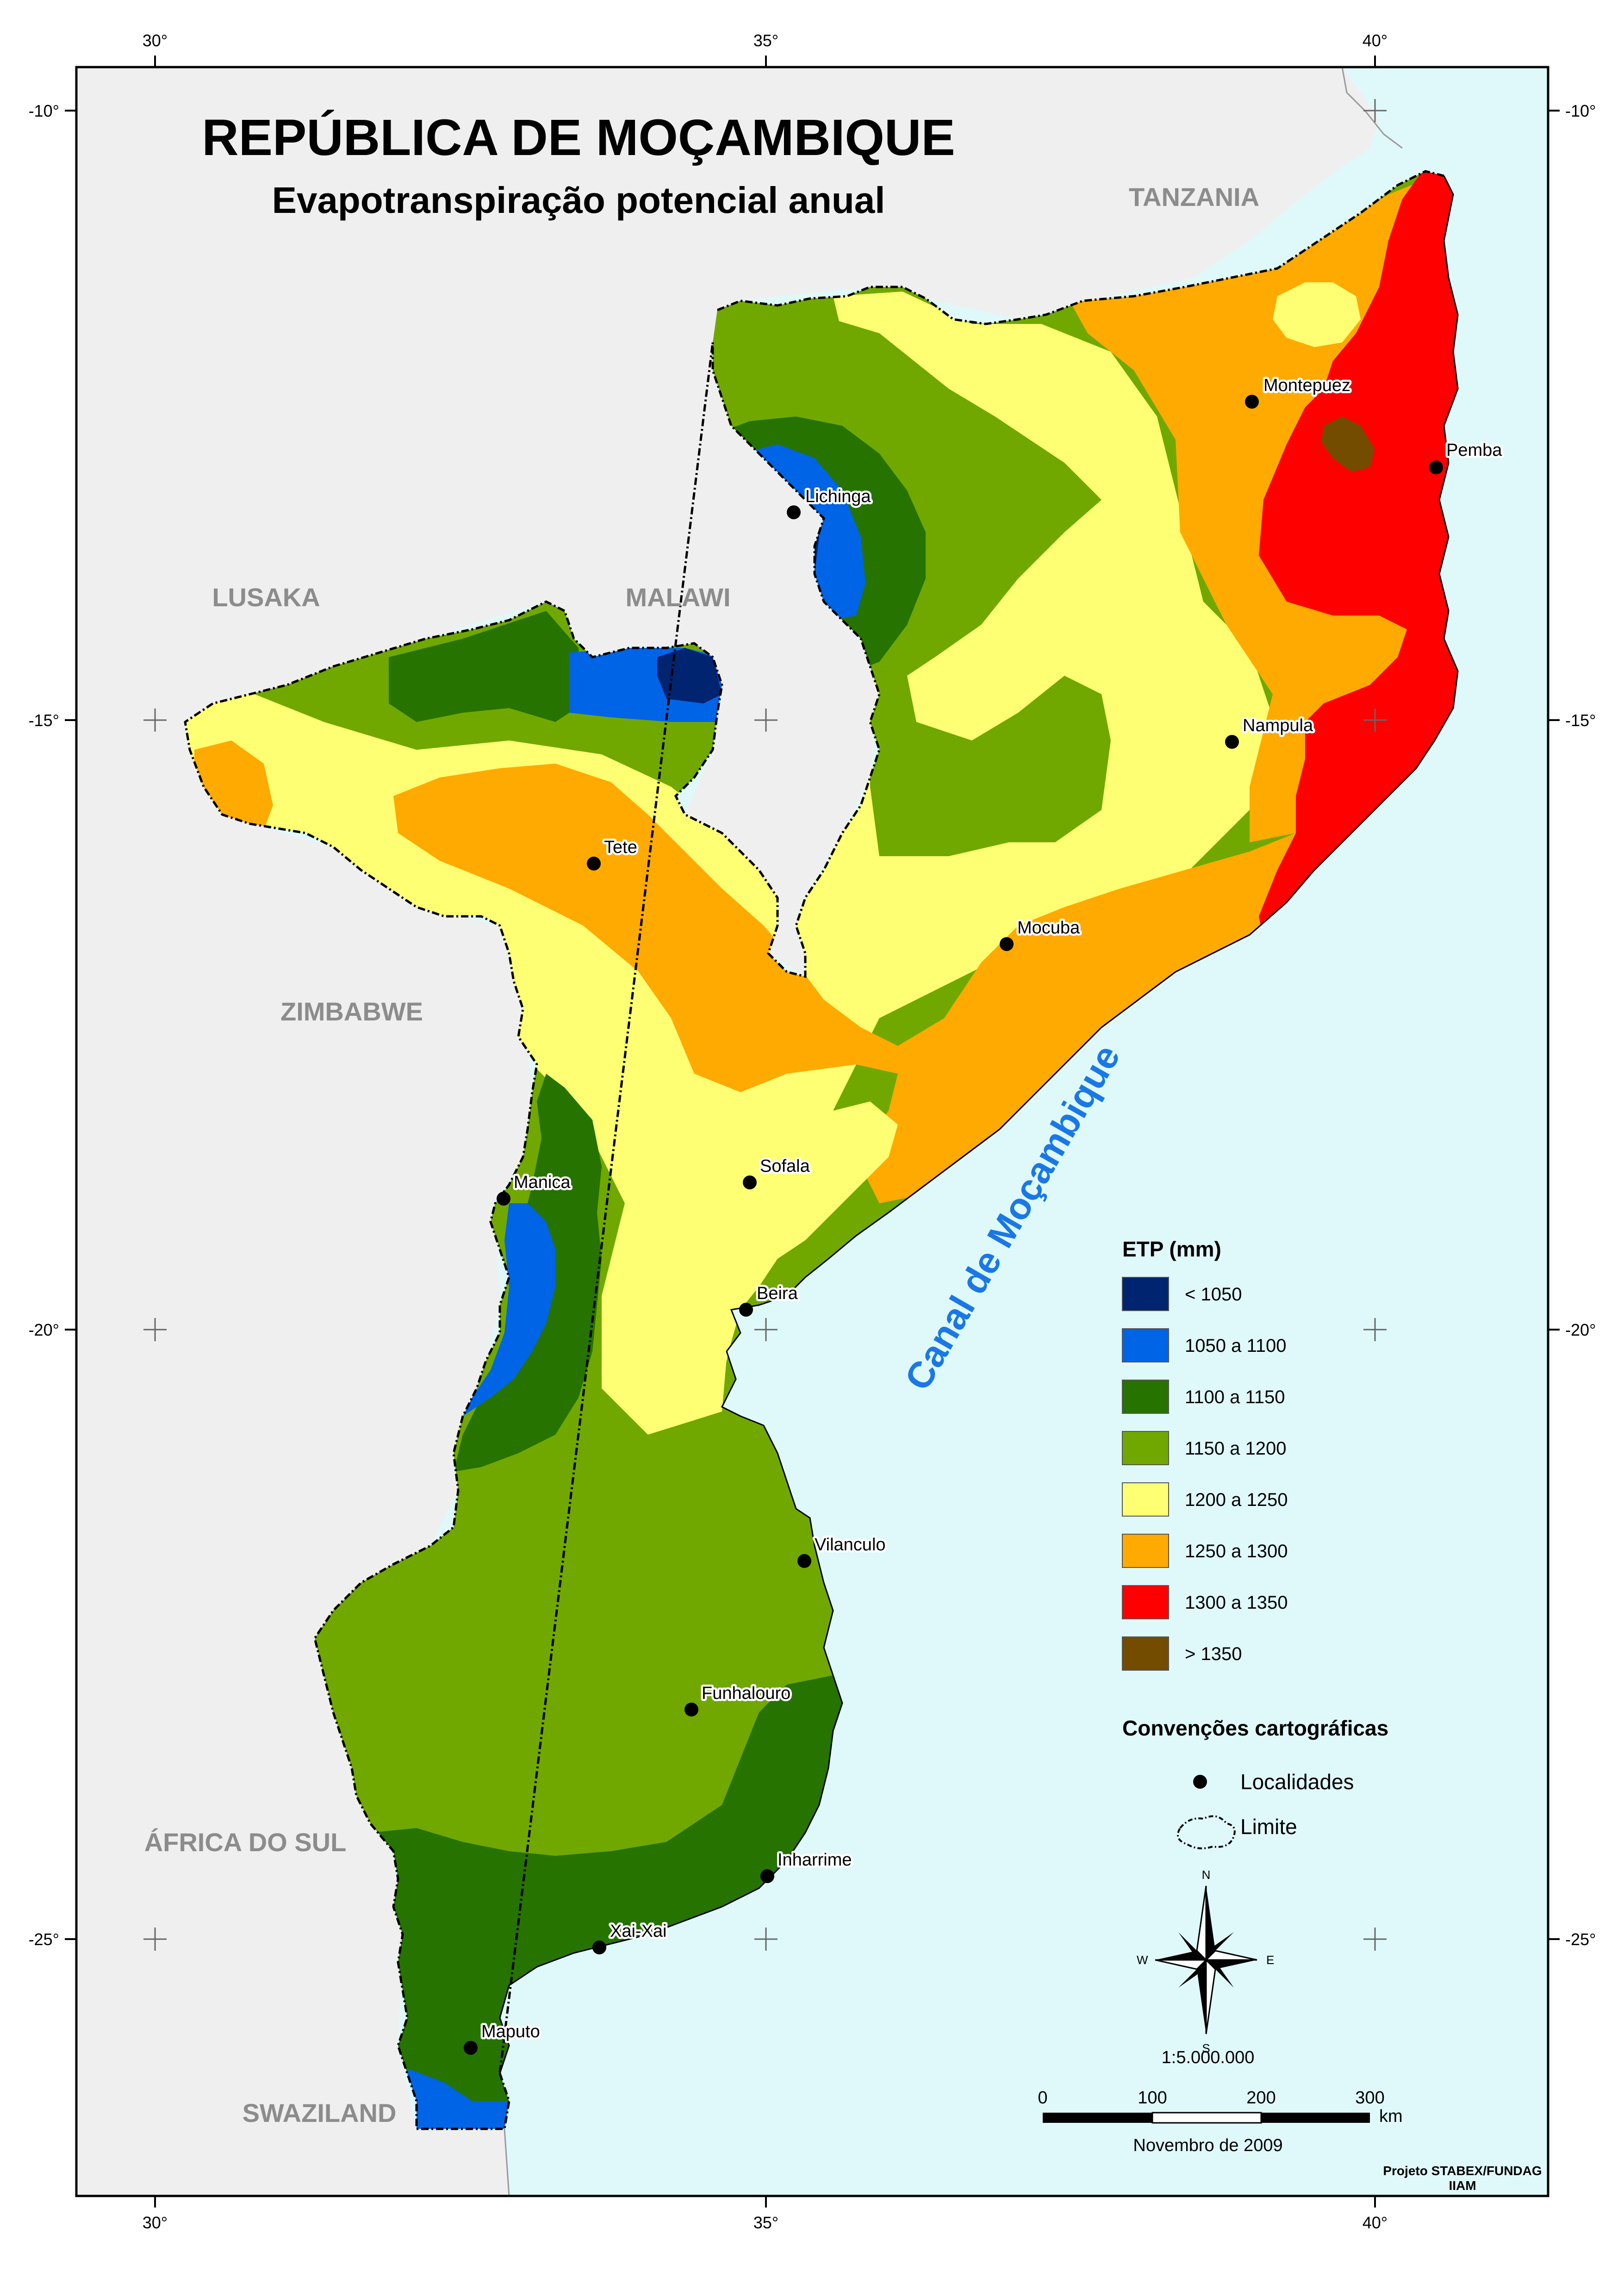  I want to click on legend-item-1050-1100: 1050 a 1100, so click(1204, 1345).